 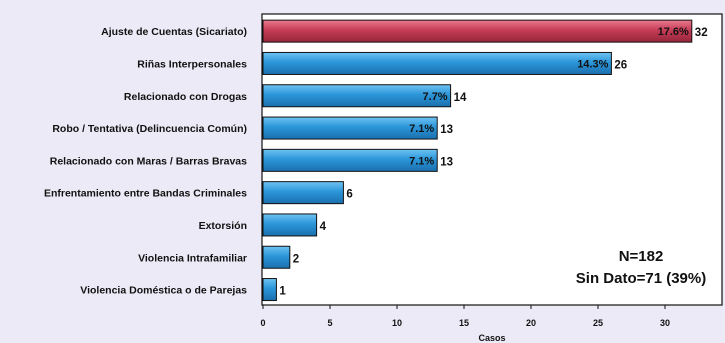 What do you see at coordinates (620, 65) in the screenshot?
I see `value-label: 26` at bounding box center [620, 65].